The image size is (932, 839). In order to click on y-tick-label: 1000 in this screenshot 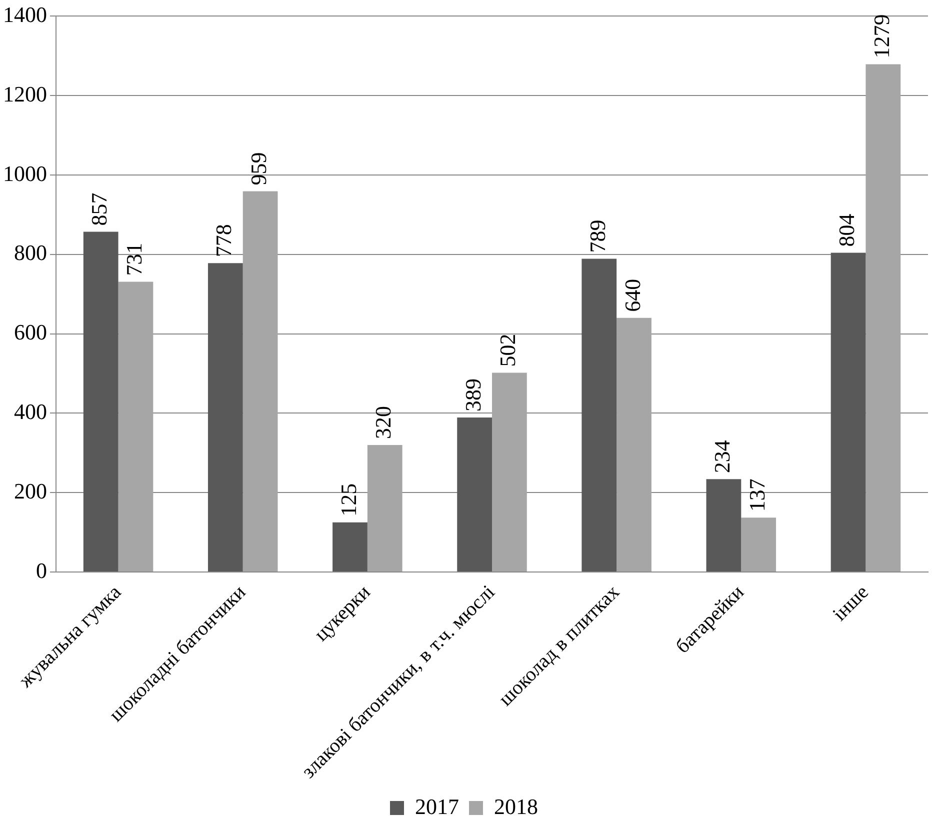, I will do `click(25, 173)`.